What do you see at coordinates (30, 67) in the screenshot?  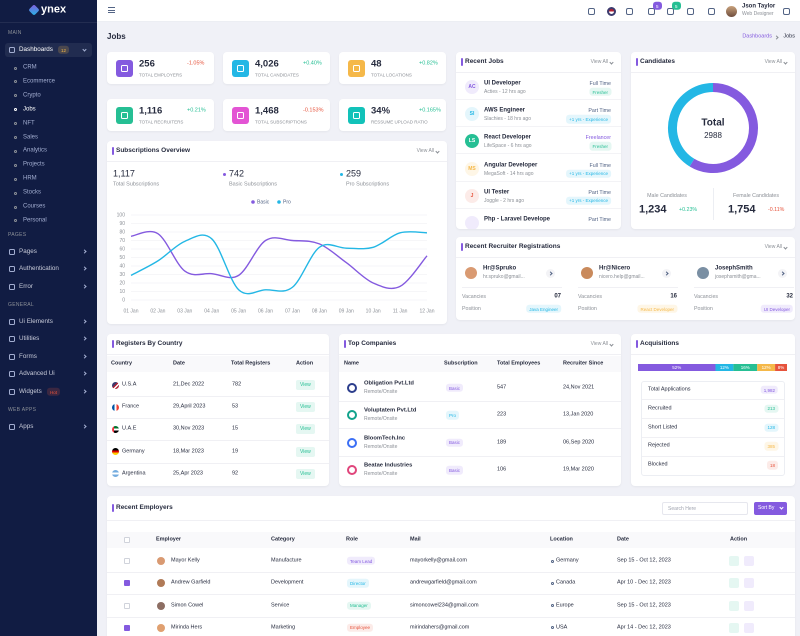 I see `submenu-item: CRM` at bounding box center [30, 67].